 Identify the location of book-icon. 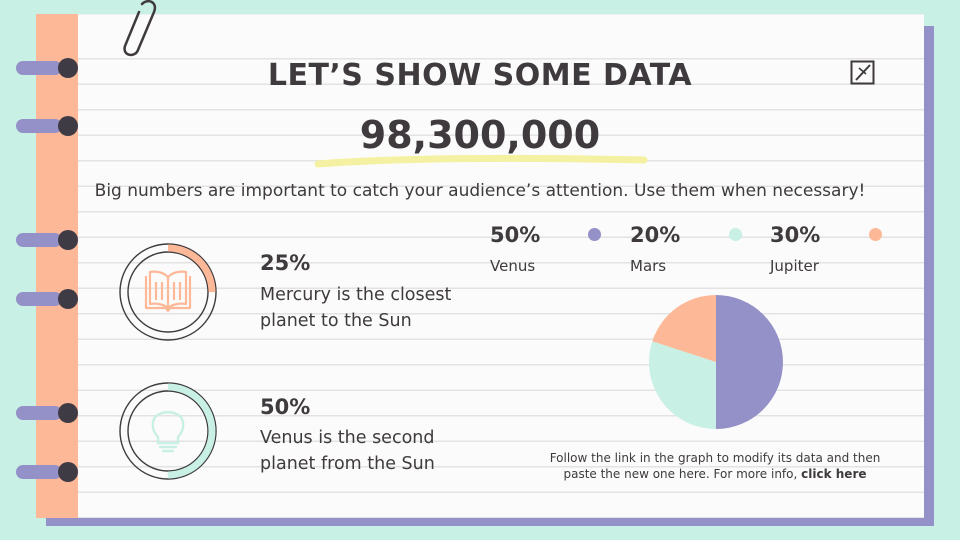
(168, 291).